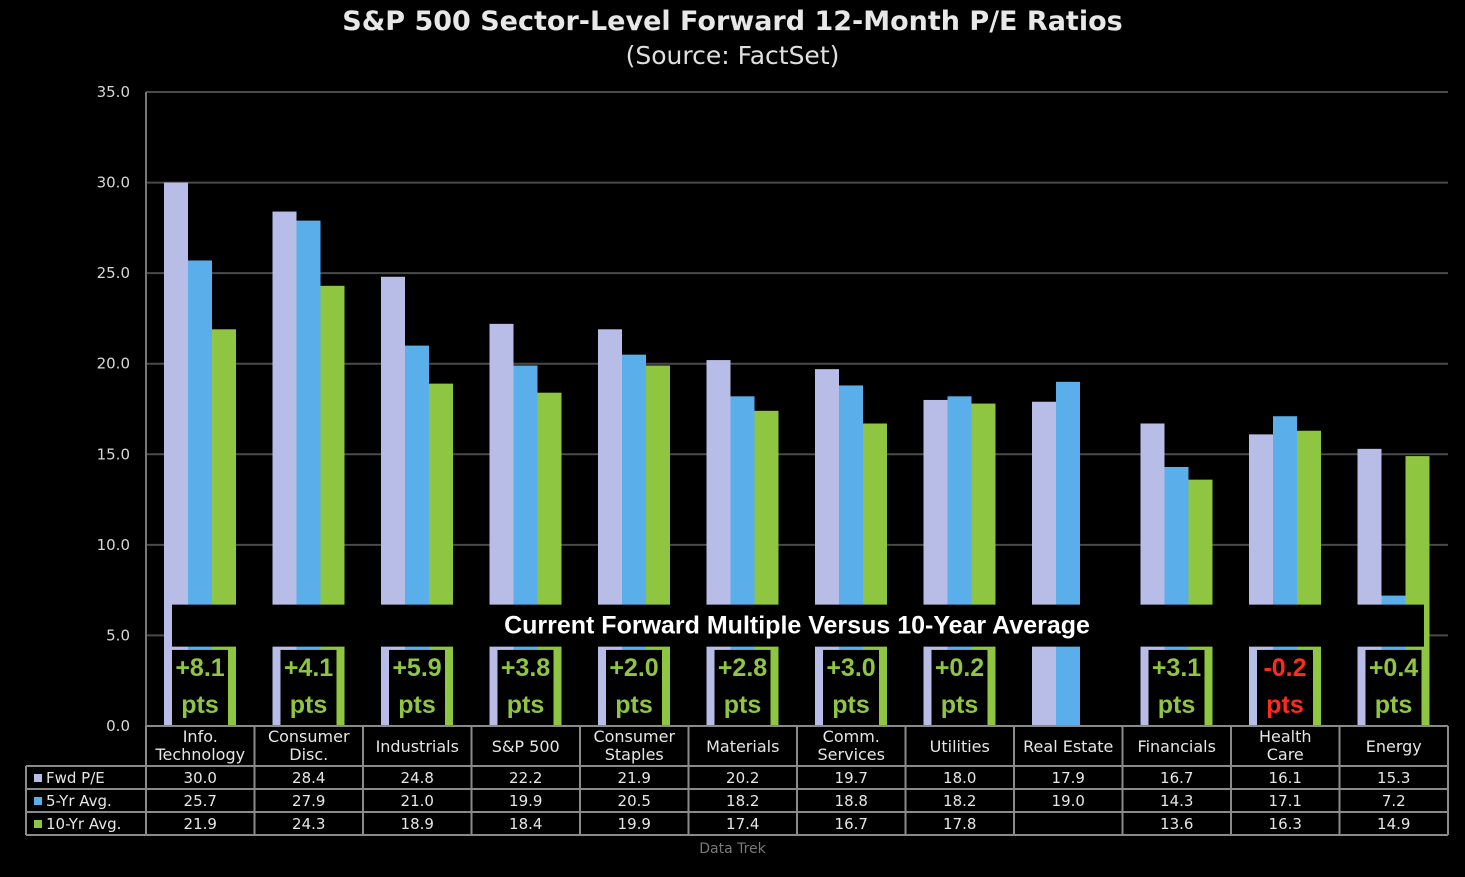  Describe the element at coordinates (742, 778) in the screenshot. I see `table-cell-value: 20.2` at that location.